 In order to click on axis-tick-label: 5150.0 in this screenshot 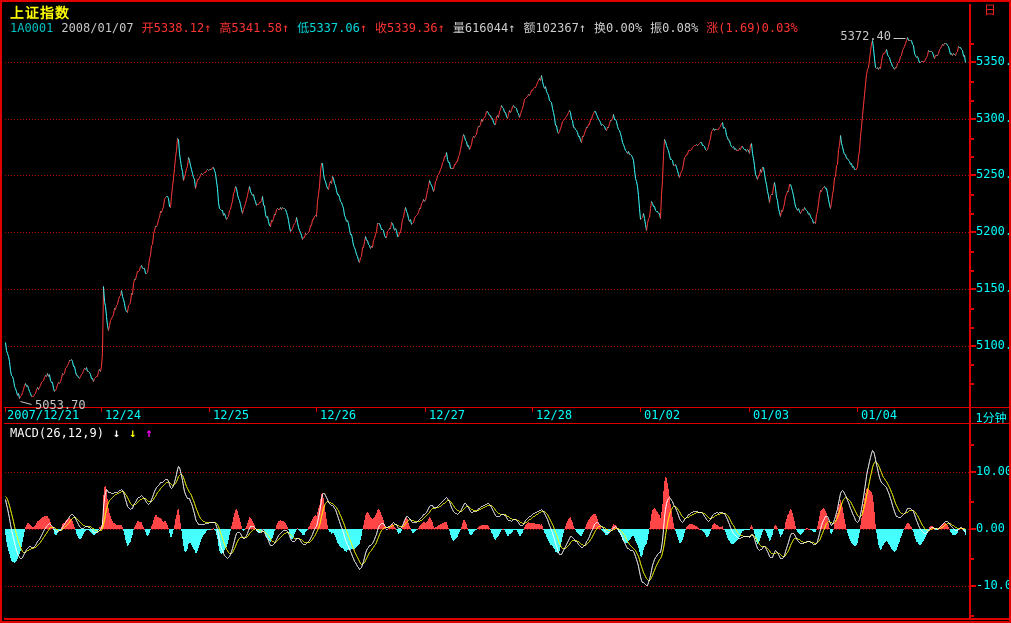, I will do `click(992, 288)`.